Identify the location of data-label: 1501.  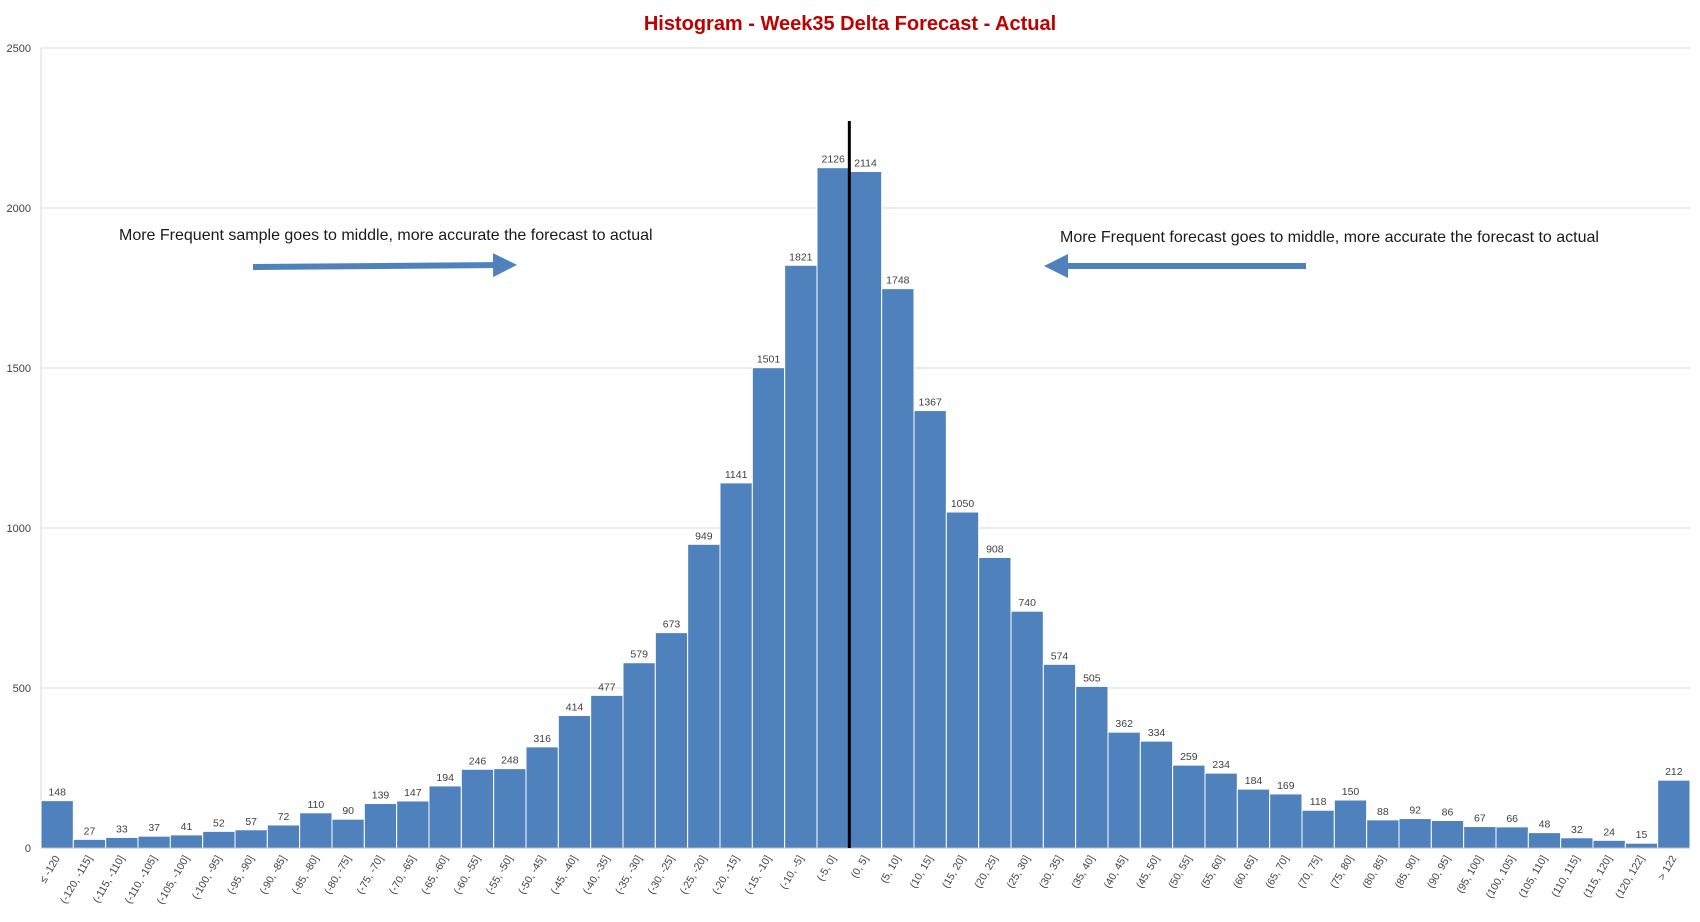
(769, 360).